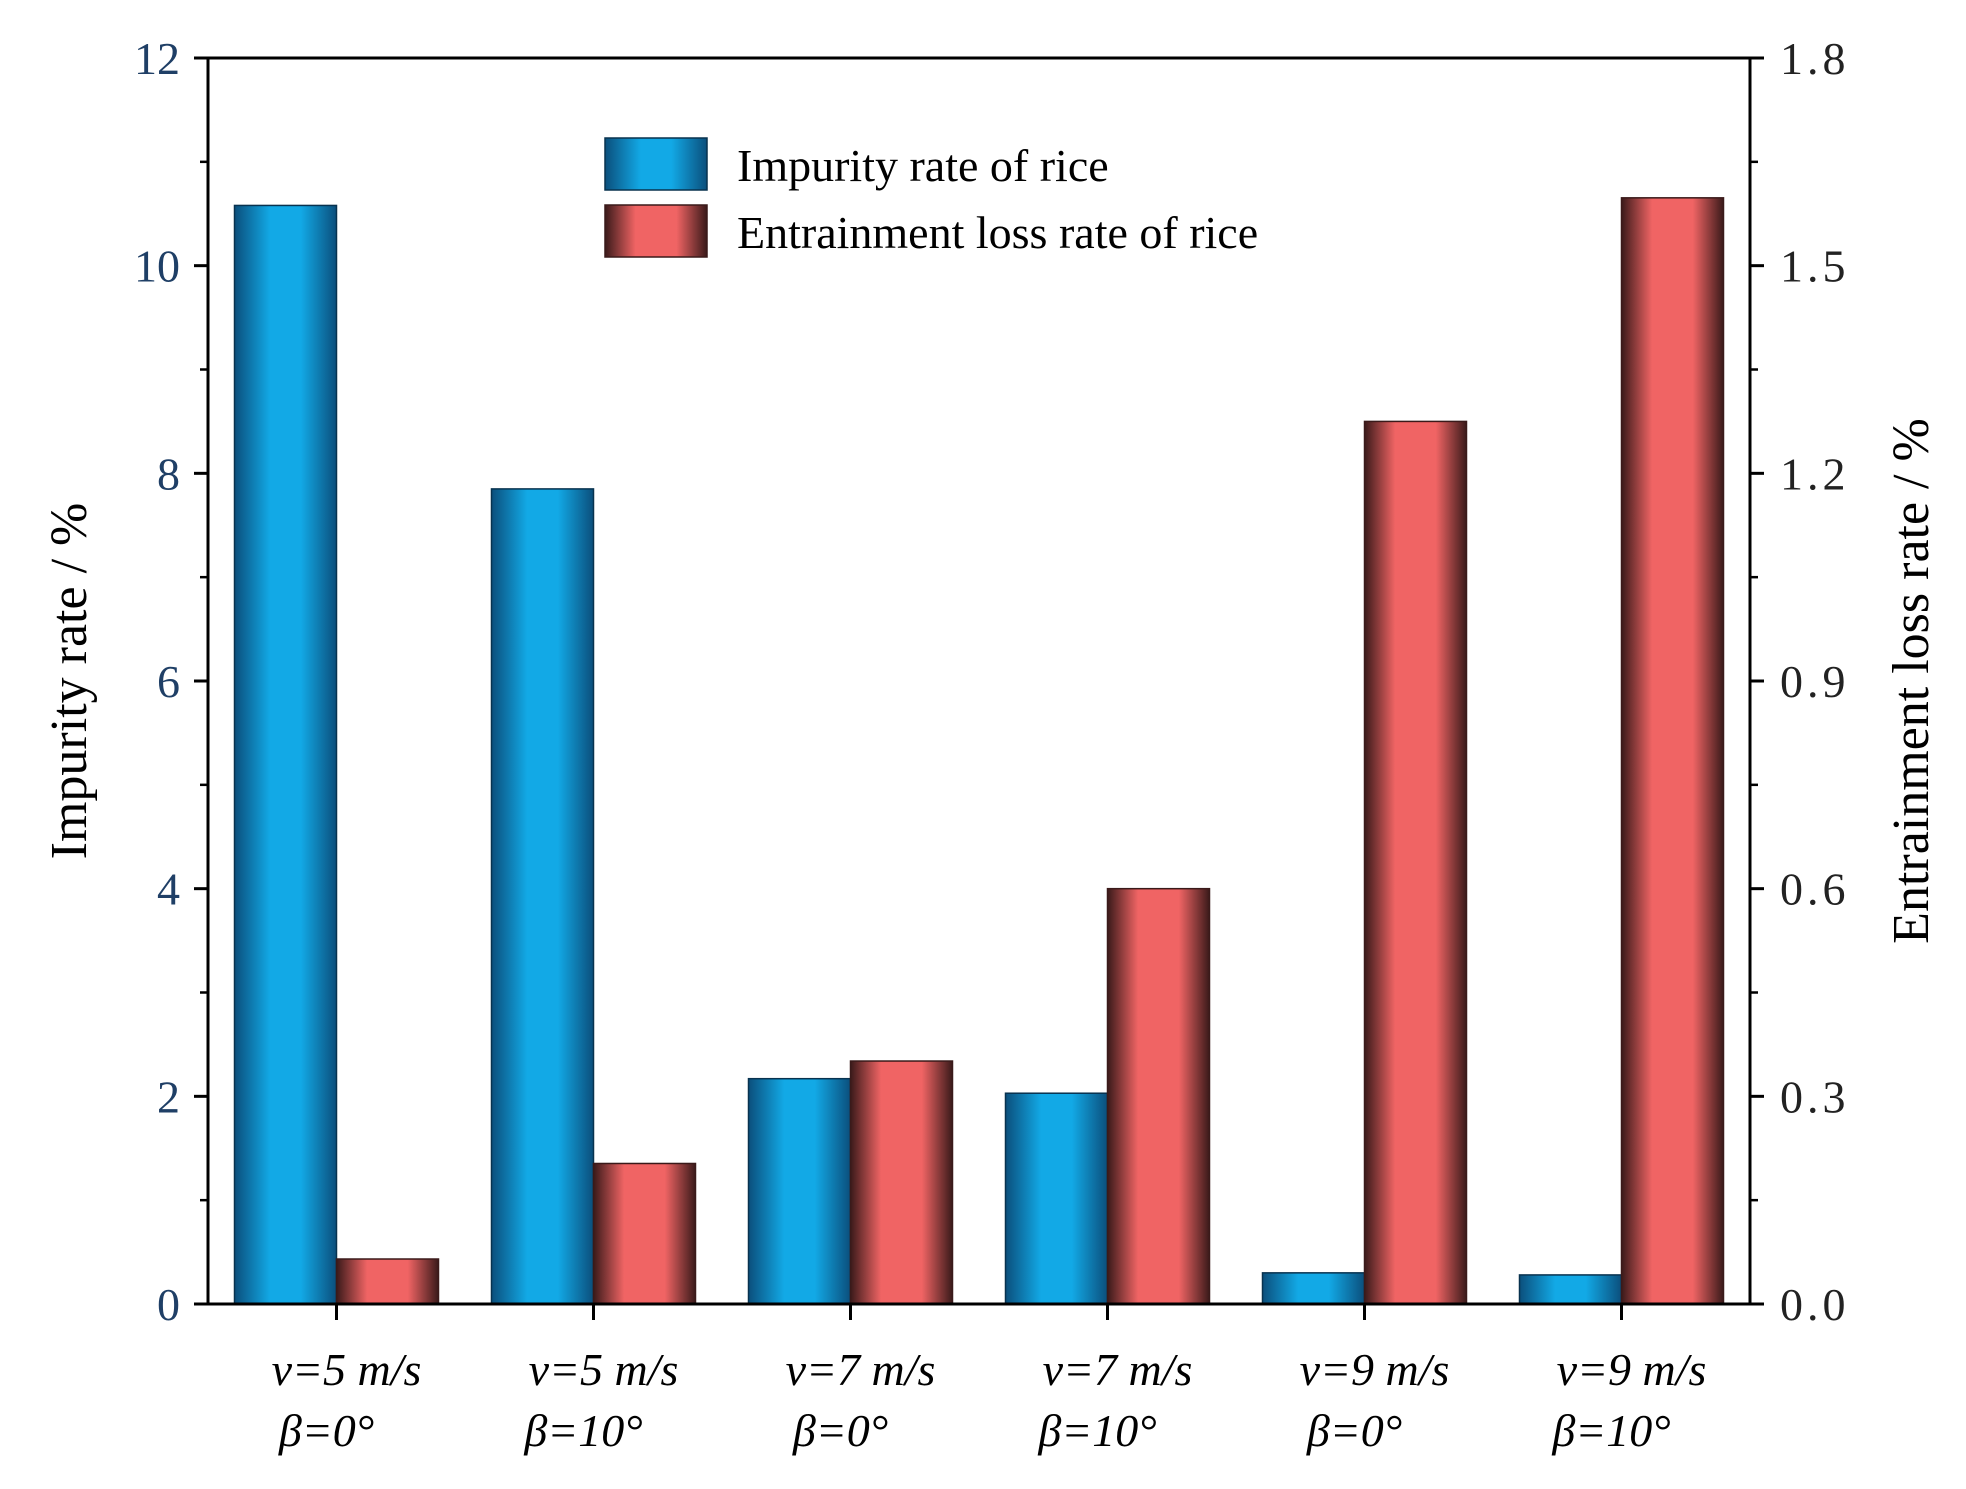 Image resolution: width=1966 pixels, height=1489 pixels. What do you see at coordinates (1911, 681) in the screenshot?
I see `right-axis-title: Entrainment loss rate / %` at bounding box center [1911, 681].